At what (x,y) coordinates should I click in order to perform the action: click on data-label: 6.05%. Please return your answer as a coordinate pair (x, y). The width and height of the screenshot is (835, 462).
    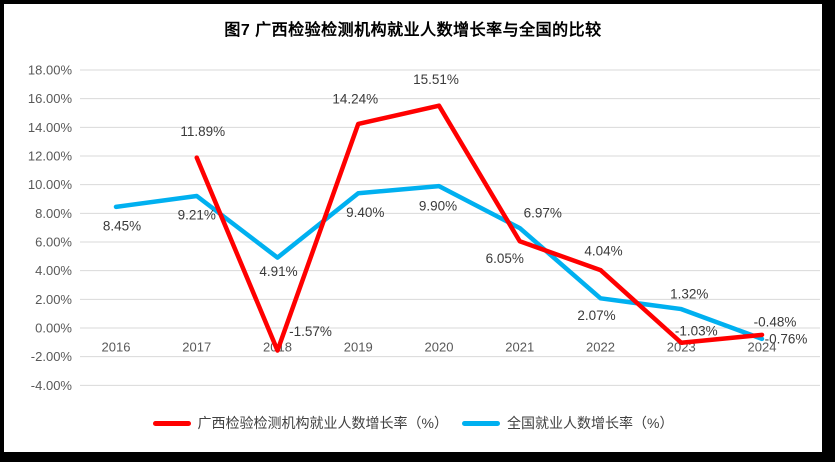
    Looking at the image, I should click on (505, 258).